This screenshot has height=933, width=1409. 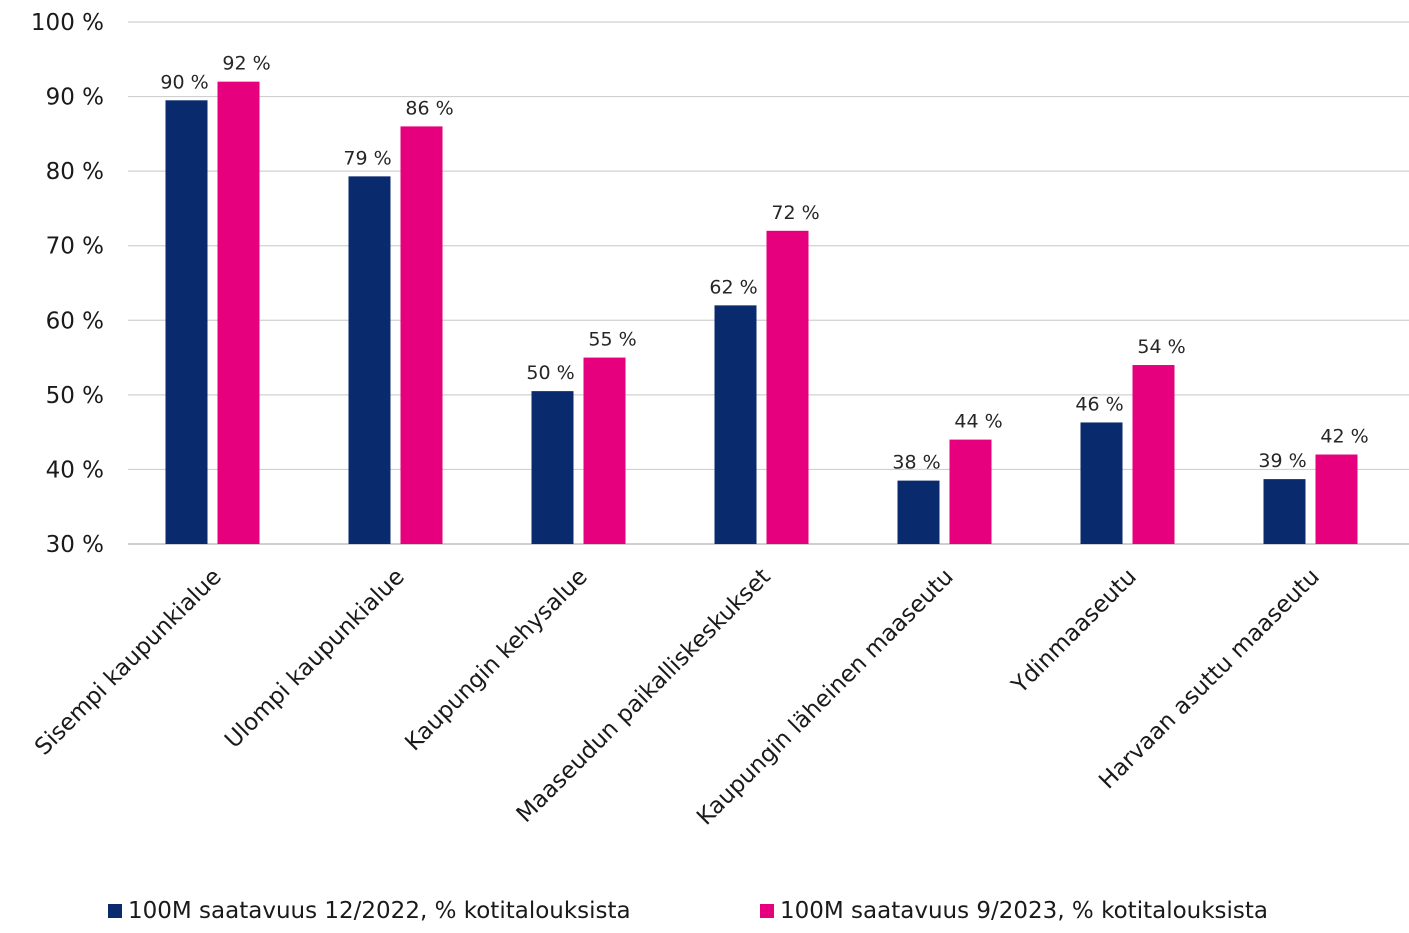 What do you see at coordinates (67, 23) in the screenshot?
I see `y-tick-label: 100 %` at bounding box center [67, 23].